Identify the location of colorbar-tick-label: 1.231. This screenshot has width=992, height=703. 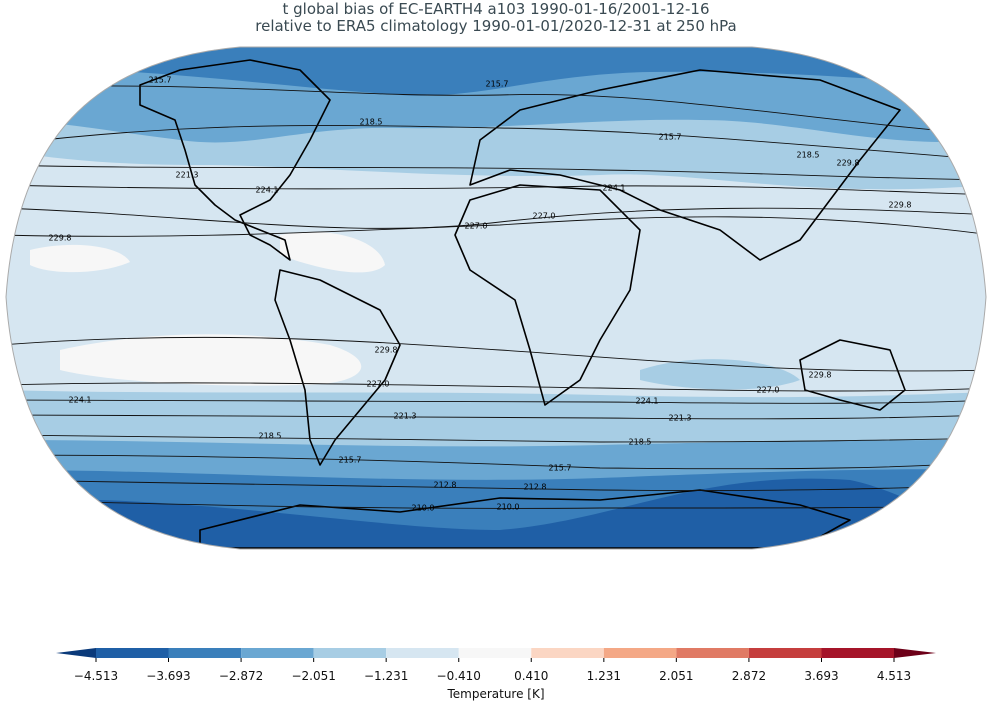
(604, 676).